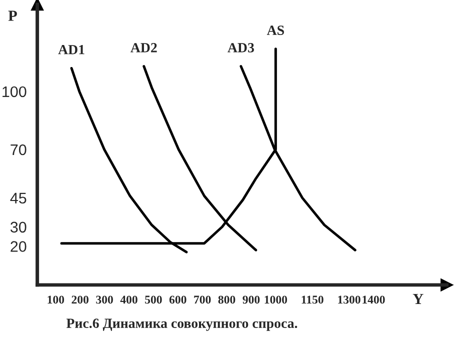 The height and width of the screenshot is (338, 455). Describe the element at coordinates (80, 300) in the screenshot. I see `x-tick-label: 200` at that location.